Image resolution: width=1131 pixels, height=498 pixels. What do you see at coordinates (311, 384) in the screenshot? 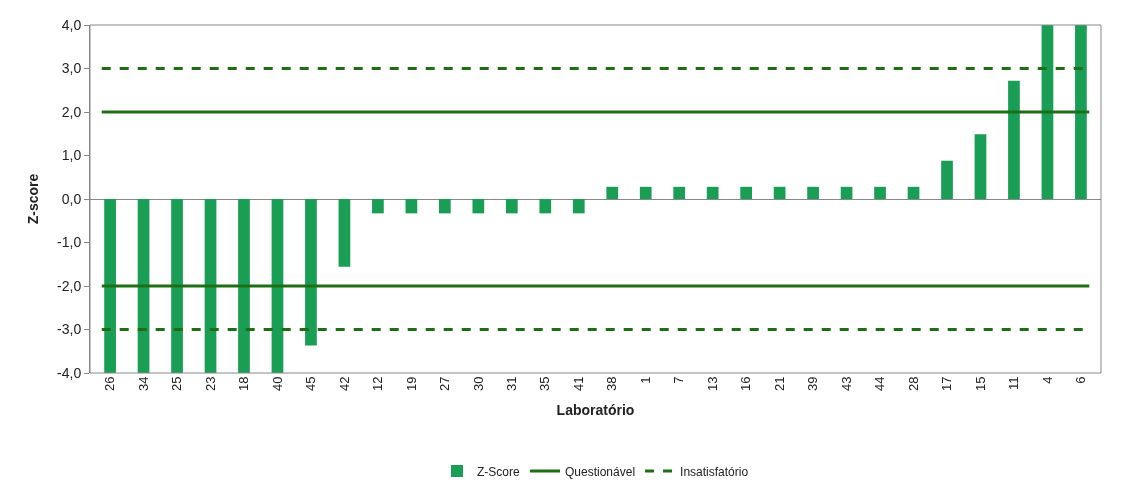
I see `x-tick-label: 45` at bounding box center [311, 384].